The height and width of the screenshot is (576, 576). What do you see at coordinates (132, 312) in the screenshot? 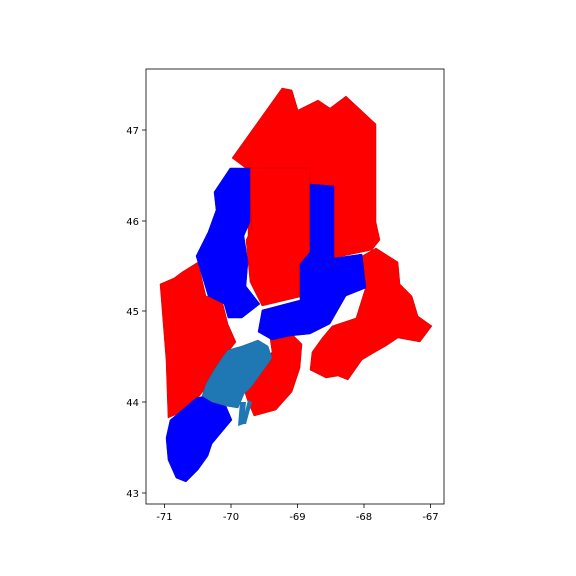
I see `y-tick-label: 45` at bounding box center [132, 312].